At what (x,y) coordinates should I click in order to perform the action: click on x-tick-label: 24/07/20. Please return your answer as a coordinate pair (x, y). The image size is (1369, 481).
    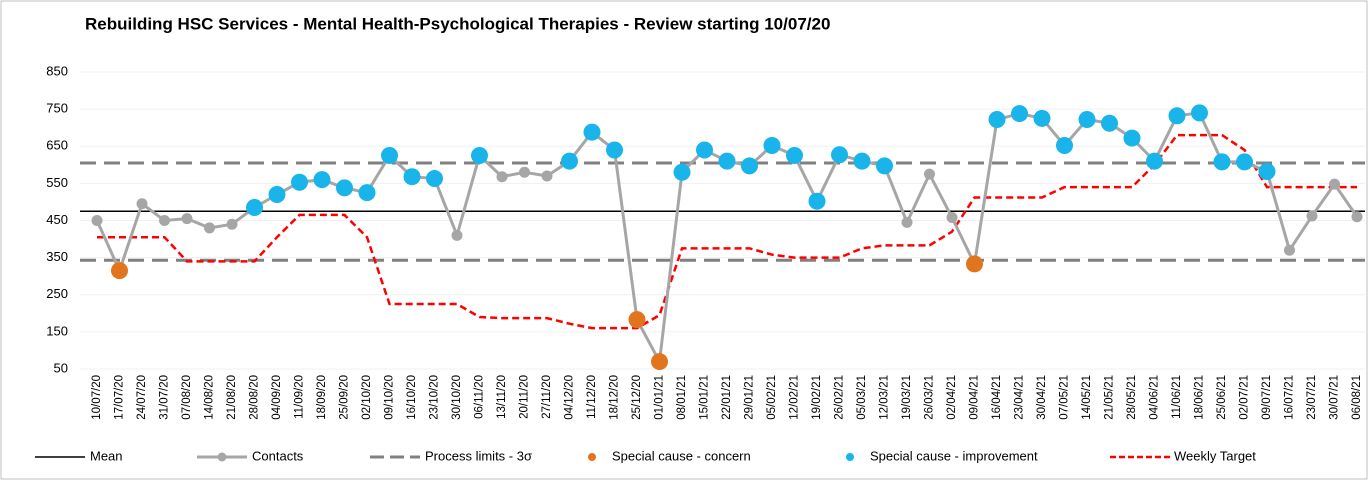
    Looking at the image, I should click on (142, 397).